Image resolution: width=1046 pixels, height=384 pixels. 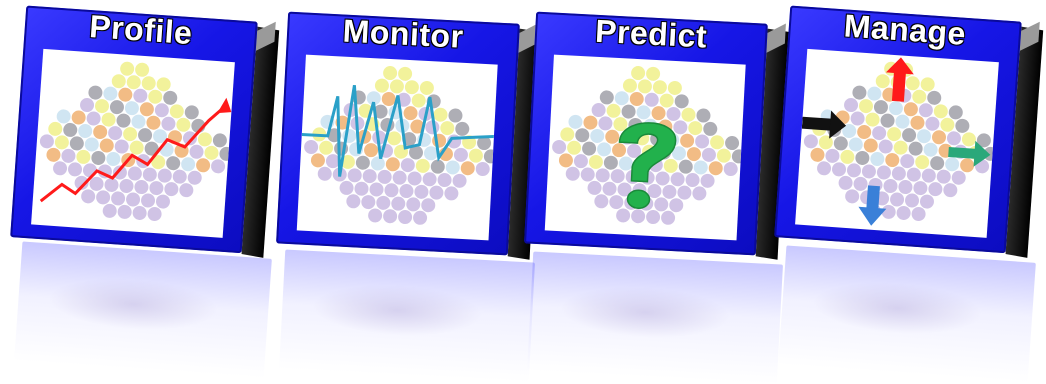 What do you see at coordinates (969, 153) in the screenshot?
I see `arrow-right-green-icon` at bounding box center [969, 153].